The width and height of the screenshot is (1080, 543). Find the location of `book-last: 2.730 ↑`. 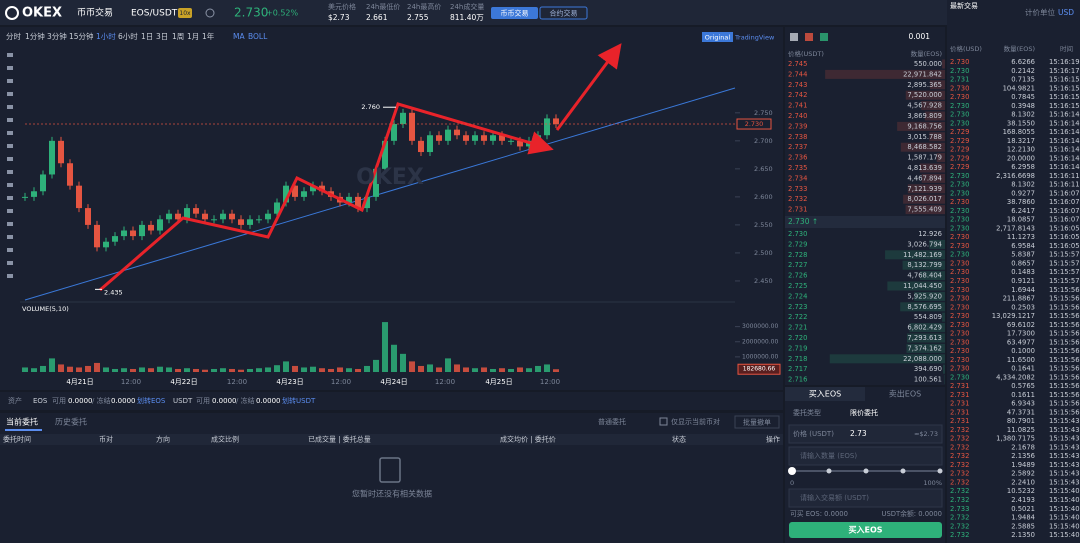

book-last: 2.730 ↑ is located at coordinates (803, 221).